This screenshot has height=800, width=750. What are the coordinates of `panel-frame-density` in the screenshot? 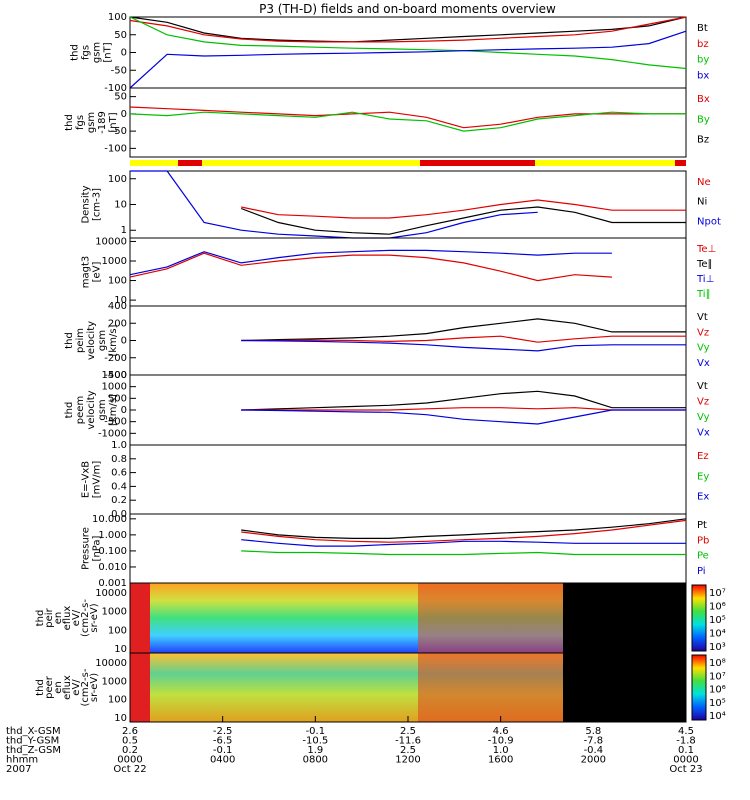 It's located at (408, 204).